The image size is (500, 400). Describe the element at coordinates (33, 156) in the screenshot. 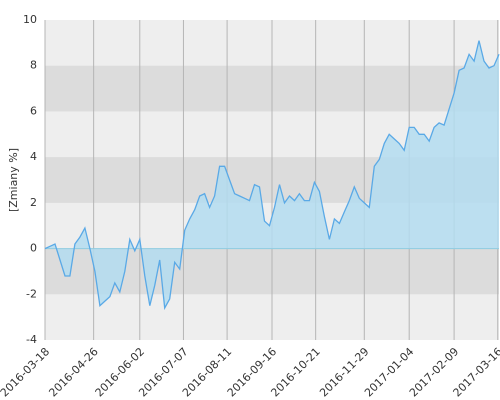

I see `y-tick-label: 4` at that location.